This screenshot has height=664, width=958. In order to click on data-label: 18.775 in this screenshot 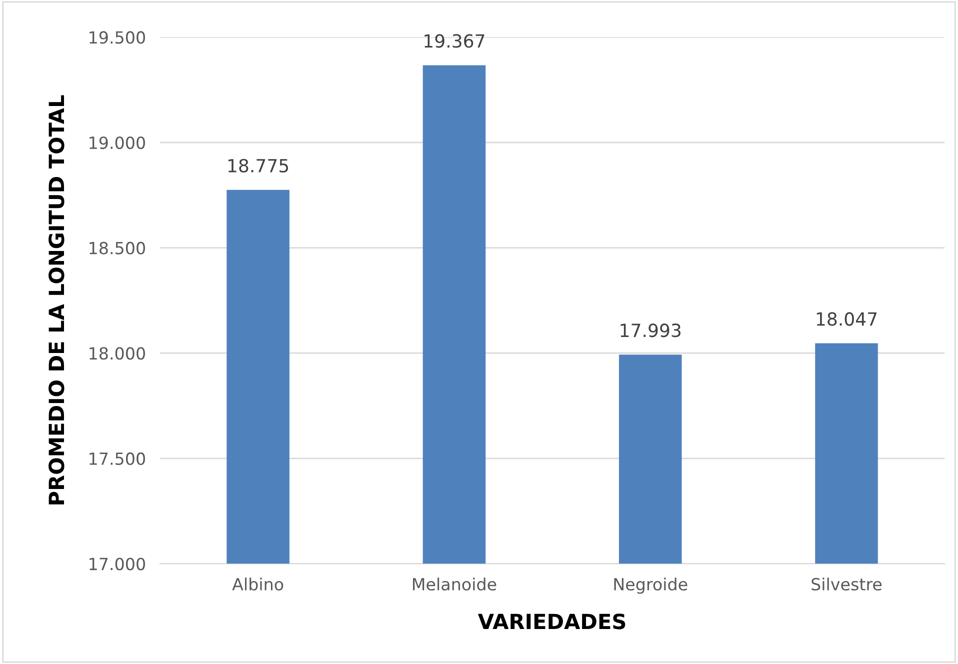, I will do `click(258, 165)`.